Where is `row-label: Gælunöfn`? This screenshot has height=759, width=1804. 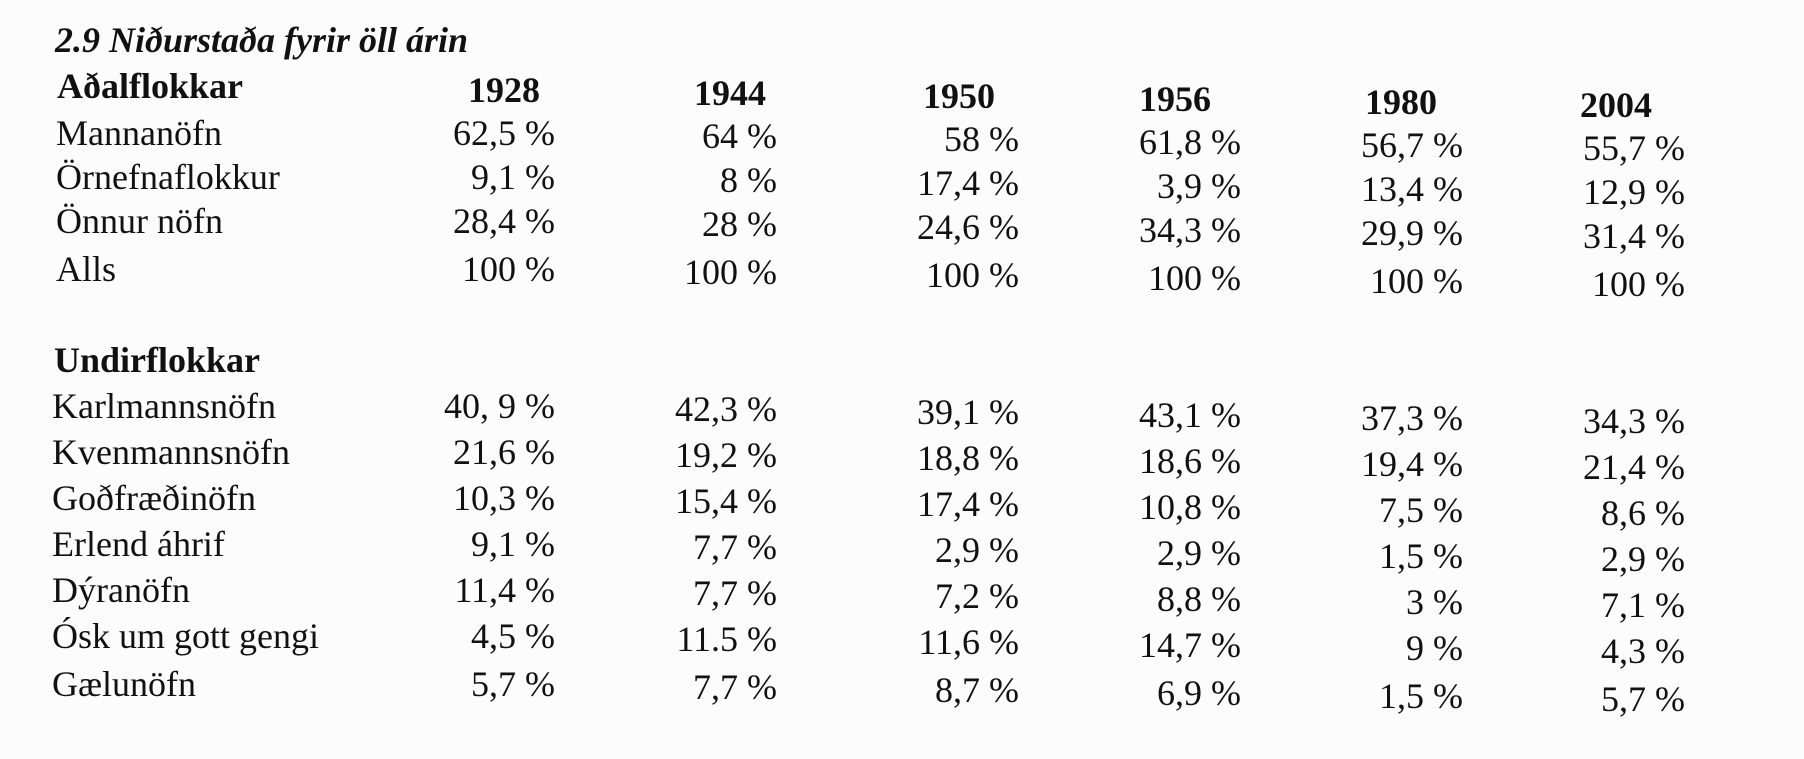
row-label: Gælunöfn is located at coordinates (124, 684).